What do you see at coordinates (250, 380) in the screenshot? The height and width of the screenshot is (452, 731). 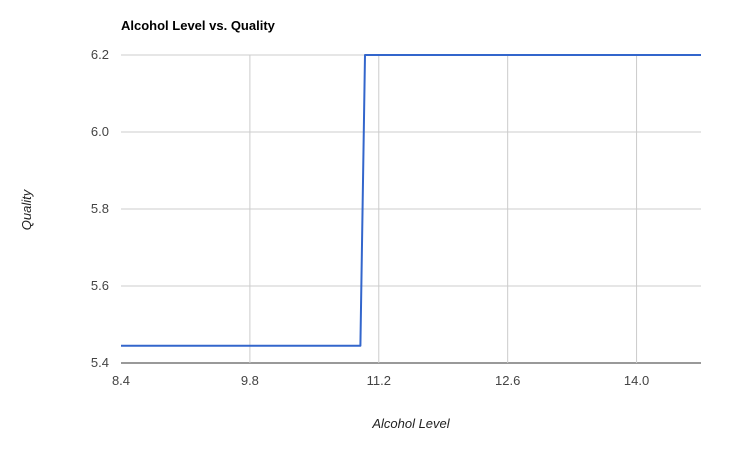 I see `x-tick-label: 9.8` at bounding box center [250, 380].